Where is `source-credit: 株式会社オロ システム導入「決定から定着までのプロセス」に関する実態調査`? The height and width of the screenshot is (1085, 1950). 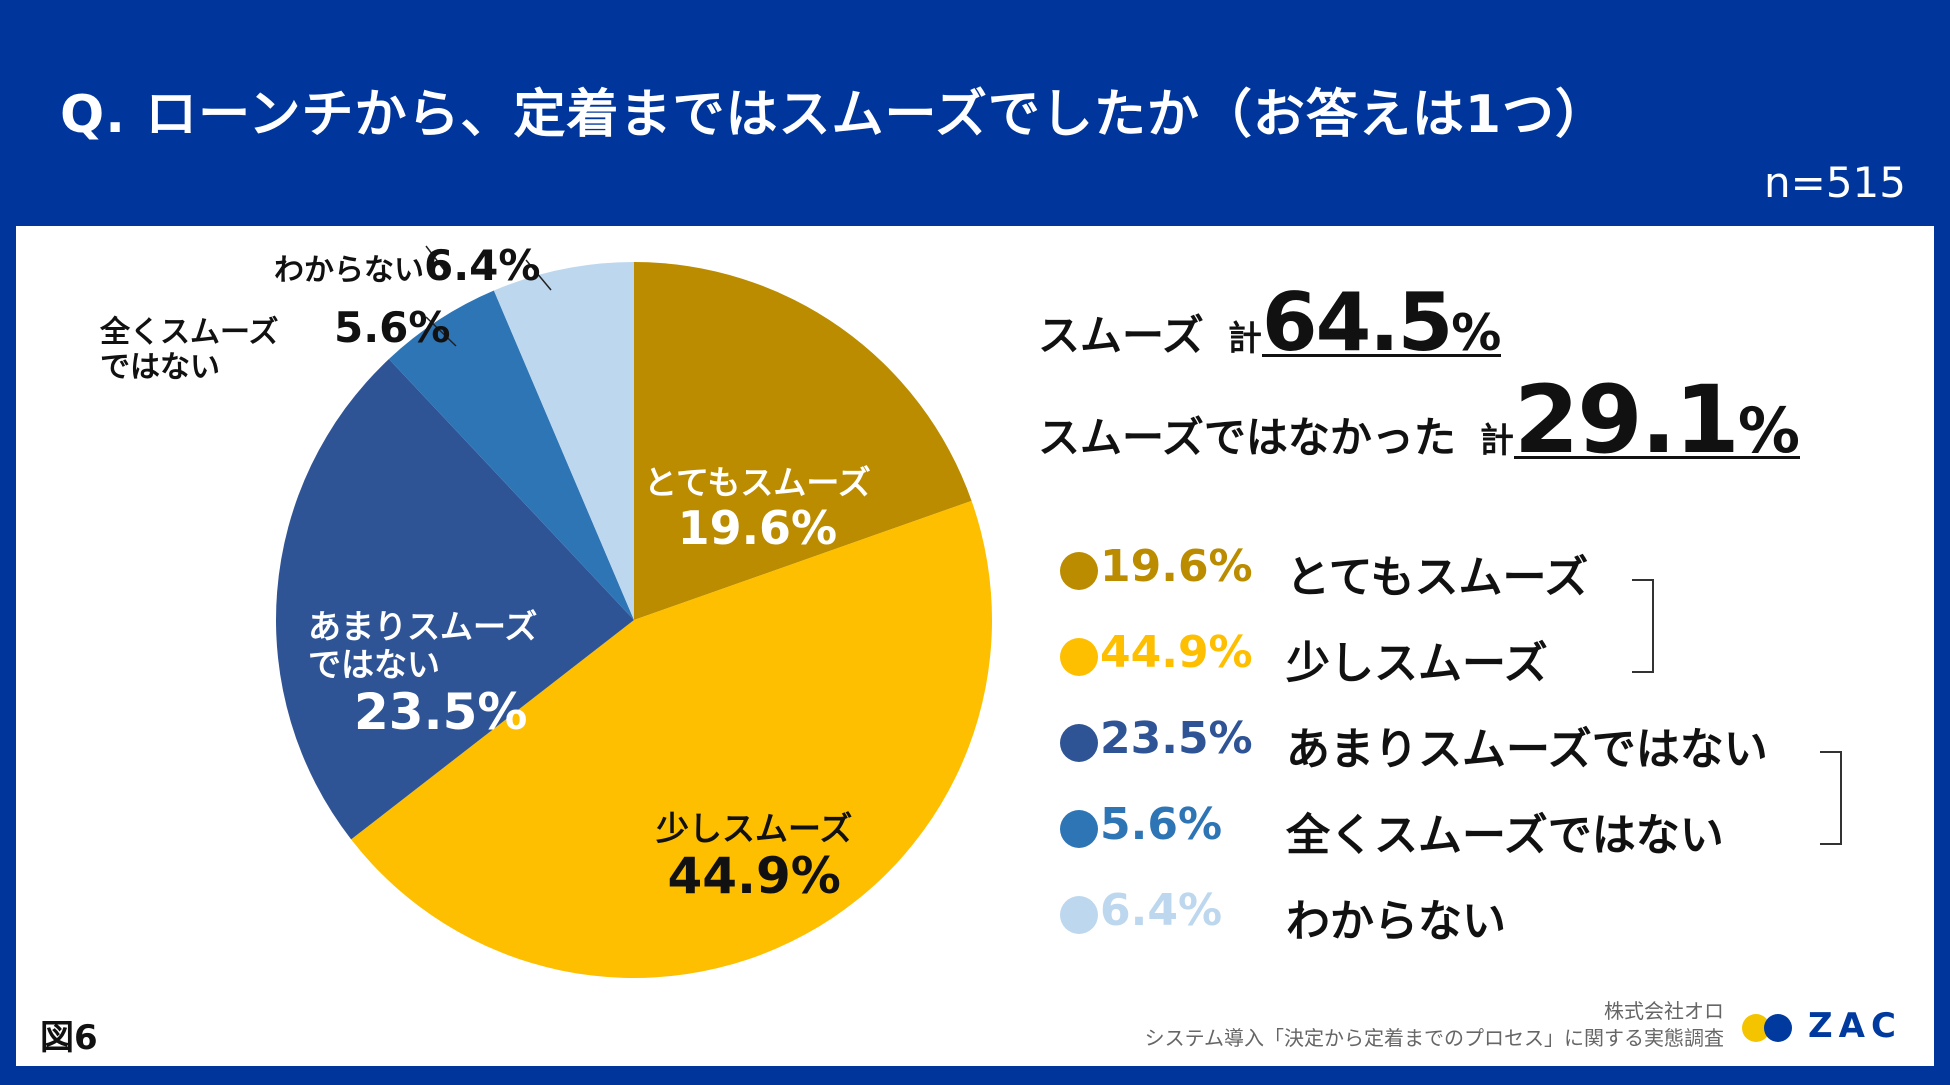 source-credit: 株式会社オロ システム導入「決定から定着までのプロセス」に関する実態調査 is located at coordinates (1434, 1025).